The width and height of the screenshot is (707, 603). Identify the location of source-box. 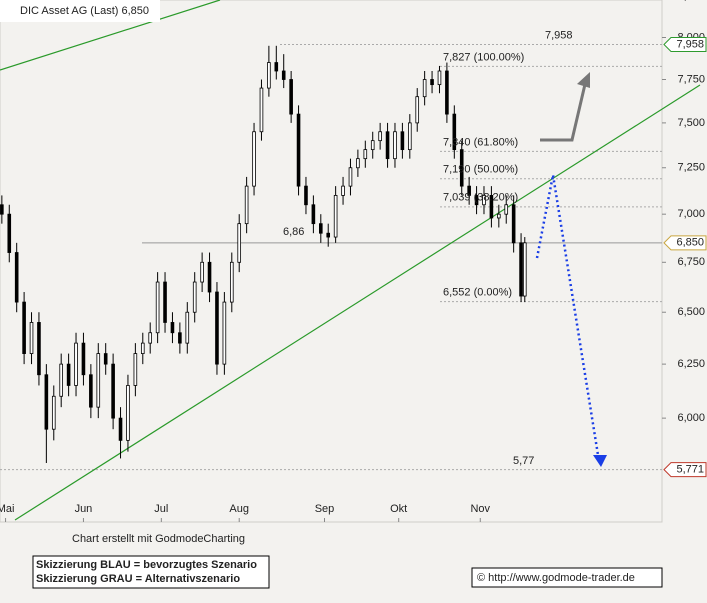
(567, 577).